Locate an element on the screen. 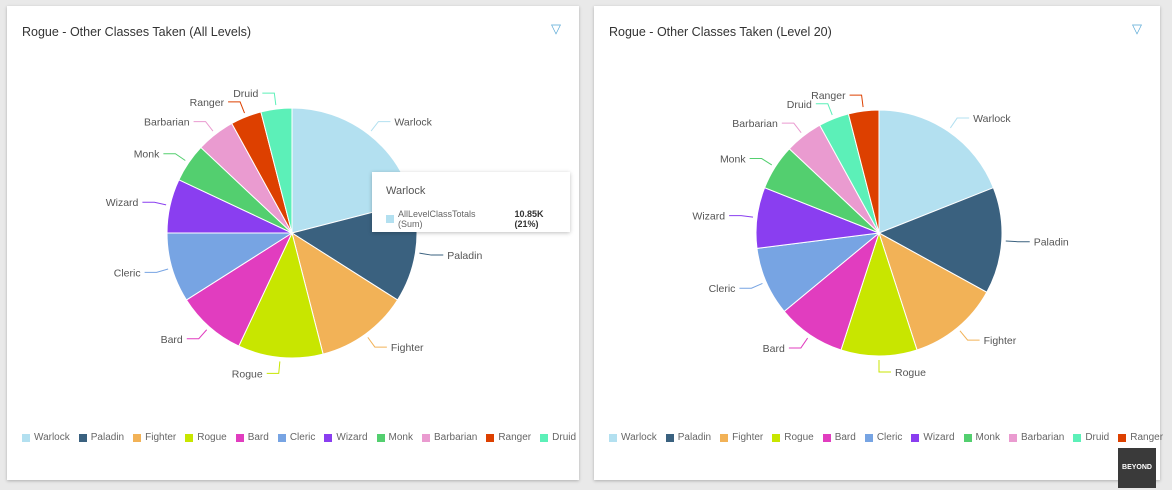  legend-label: Monk is located at coordinates (987, 437).